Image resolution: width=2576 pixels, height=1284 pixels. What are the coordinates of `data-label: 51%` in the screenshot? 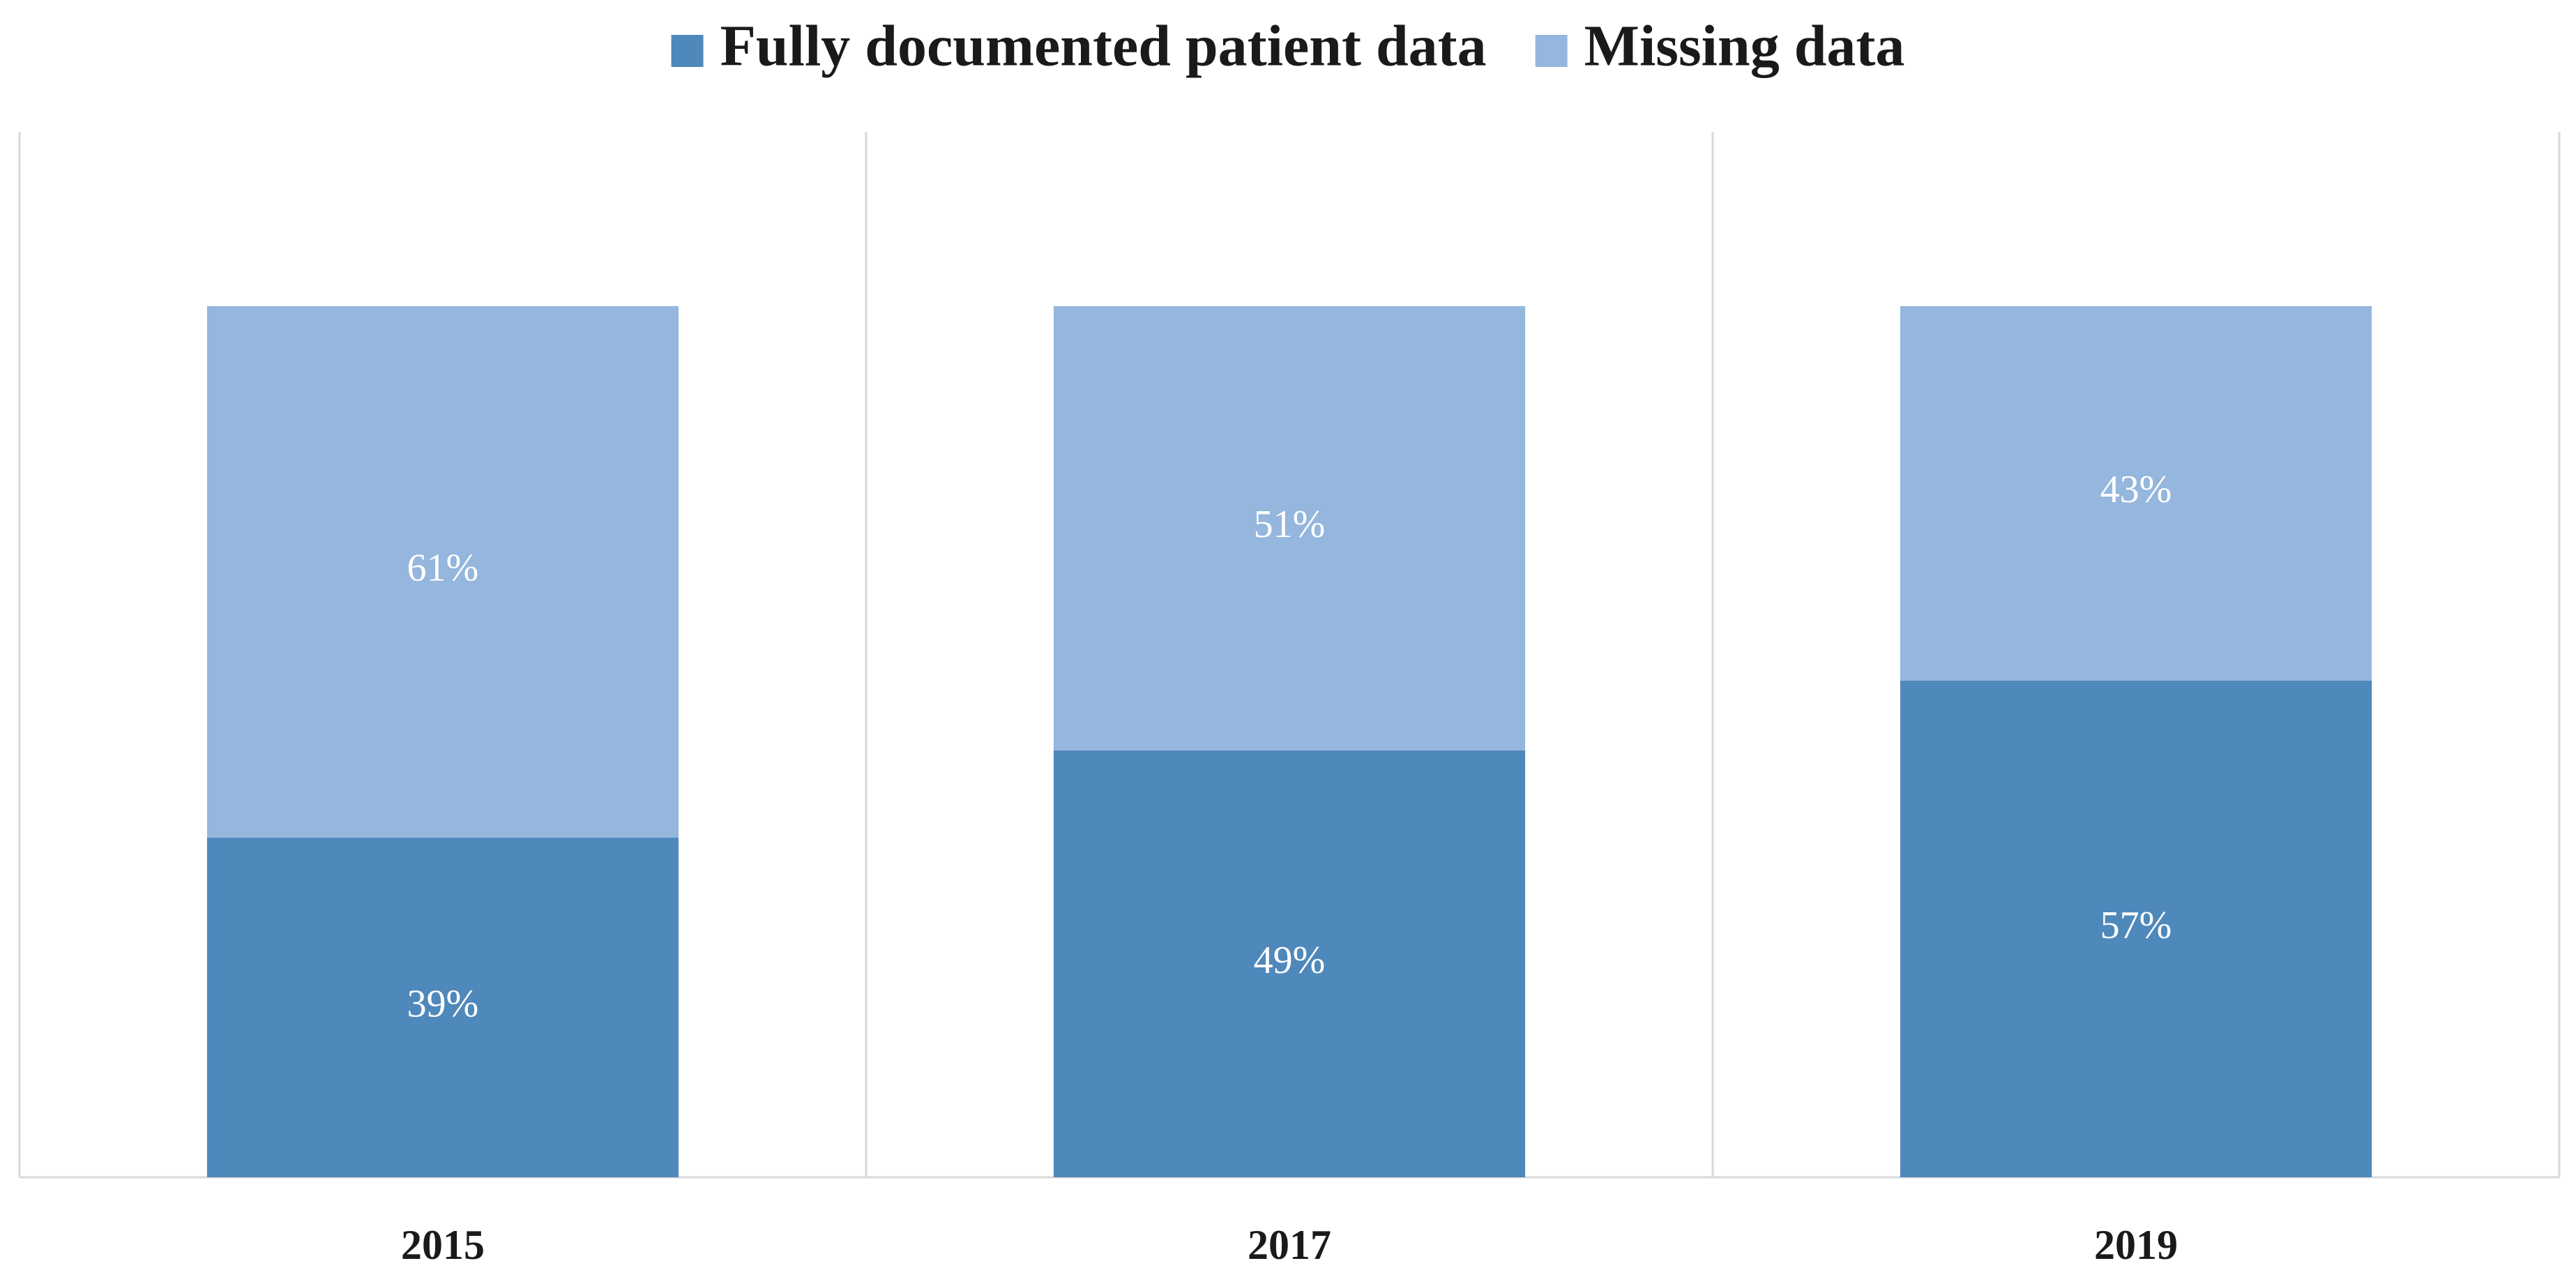 It's located at (1290, 524).